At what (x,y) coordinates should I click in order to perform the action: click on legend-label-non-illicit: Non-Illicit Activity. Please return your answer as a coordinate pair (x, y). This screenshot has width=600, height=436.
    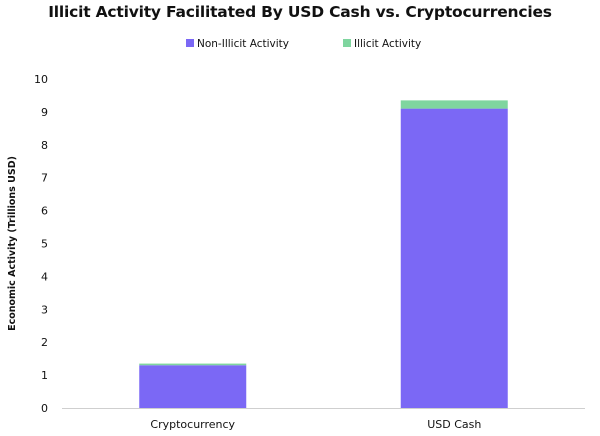
    Looking at the image, I should click on (243, 44).